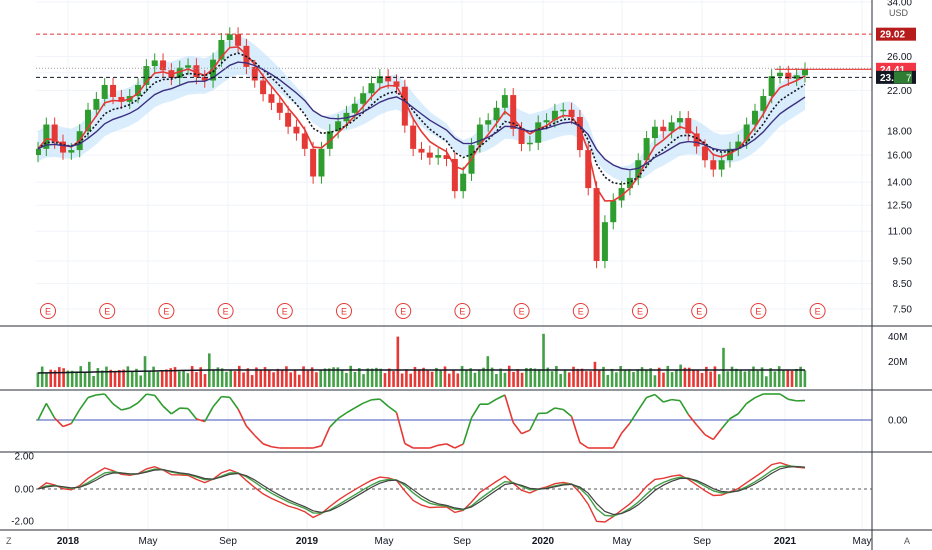  Describe the element at coordinates (899, 156) in the screenshot. I see `price-tick-label: 16.00` at that location.